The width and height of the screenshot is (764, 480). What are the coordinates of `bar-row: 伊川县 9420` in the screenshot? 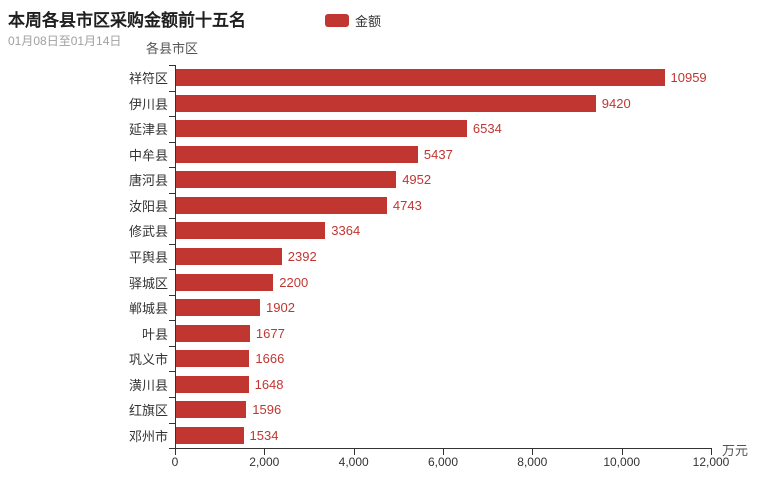 It's located at (356, 104).